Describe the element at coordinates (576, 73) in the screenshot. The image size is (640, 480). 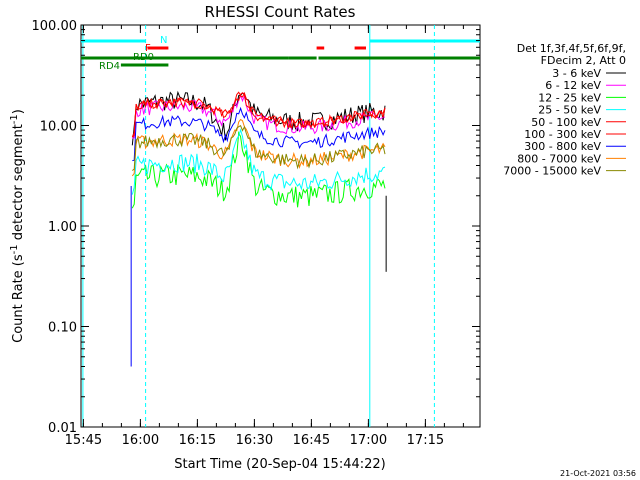
I see `legend-label: 3 - 6 keV` at that location.